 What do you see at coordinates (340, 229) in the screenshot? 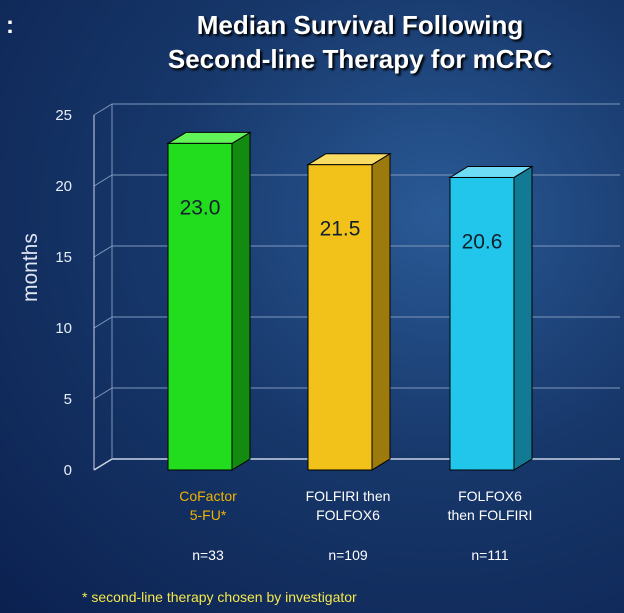
I see `bar-value-label: 21.5` at bounding box center [340, 229].